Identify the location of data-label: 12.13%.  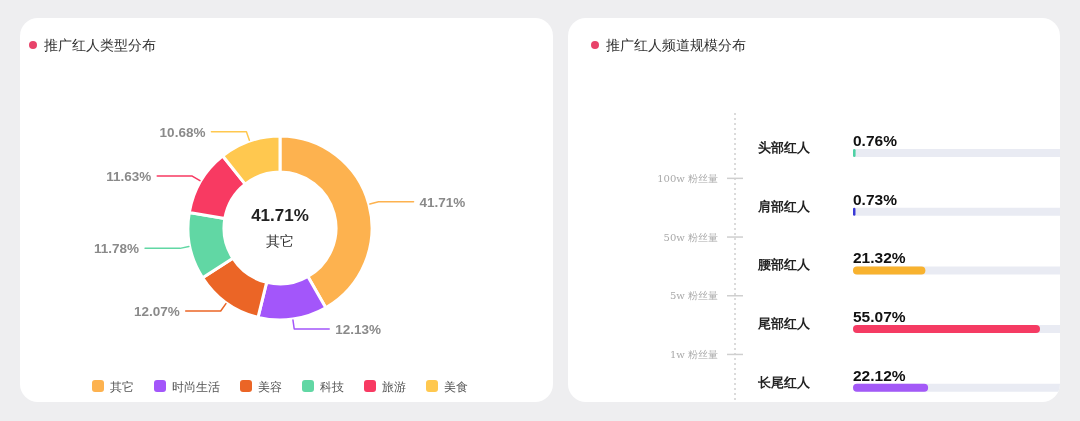
(358, 329).